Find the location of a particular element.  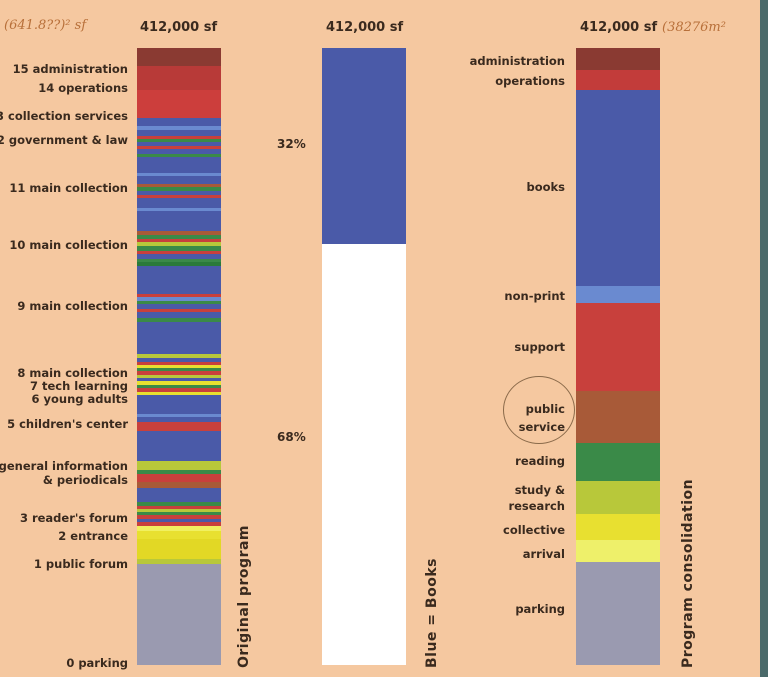

label-r-operations: operations is located at coordinates (530, 81).